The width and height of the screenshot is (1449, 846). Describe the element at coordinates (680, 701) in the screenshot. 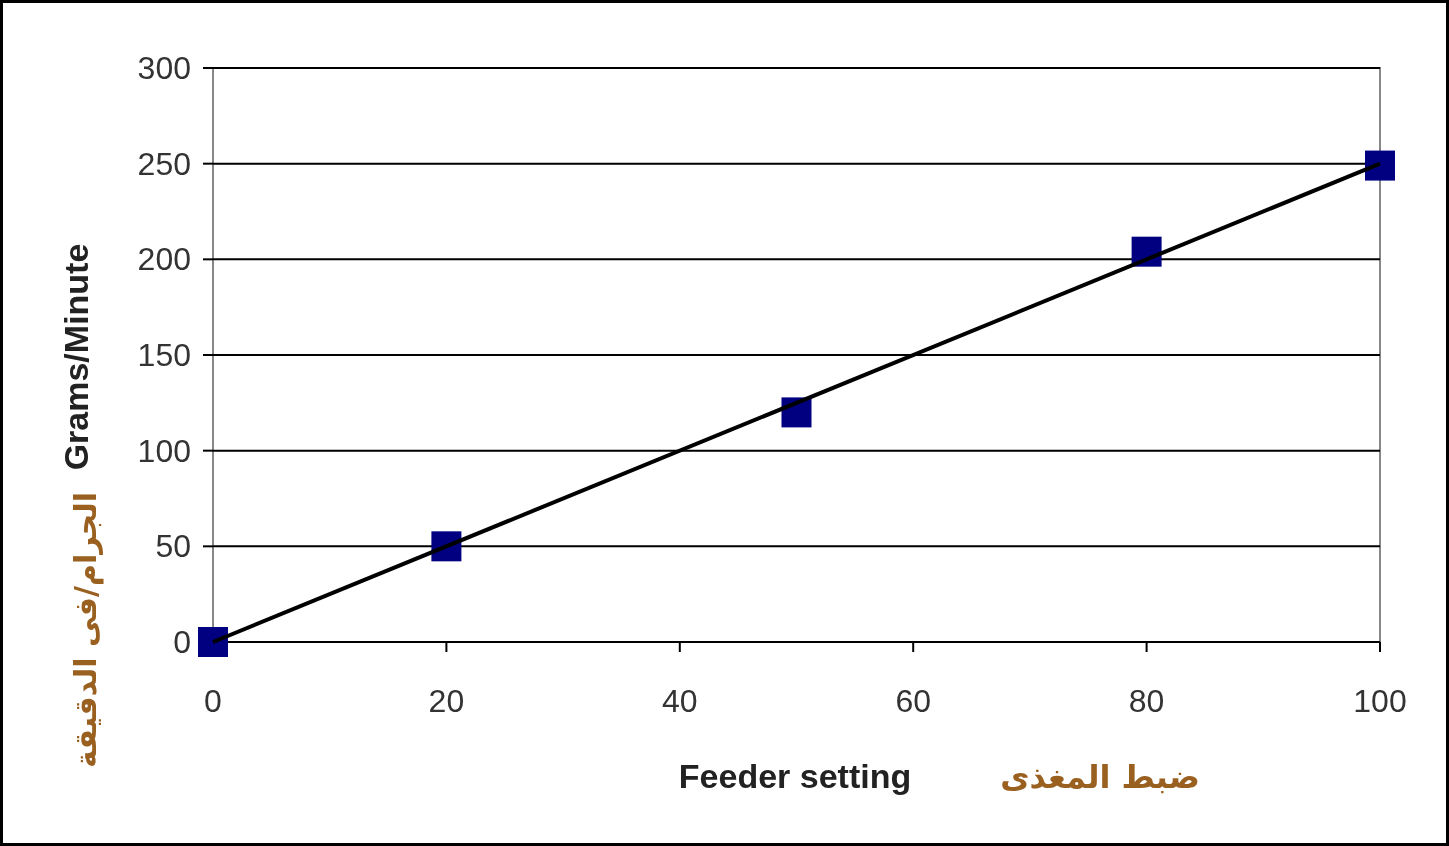

I see `x-tick-label: 40` at that location.